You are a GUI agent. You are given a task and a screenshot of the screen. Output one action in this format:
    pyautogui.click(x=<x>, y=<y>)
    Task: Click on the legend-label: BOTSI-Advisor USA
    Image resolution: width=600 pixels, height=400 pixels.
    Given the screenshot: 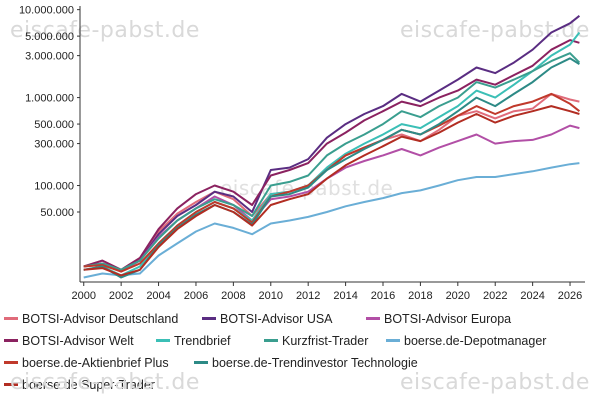 What is the action you would take?
    pyautogui.click(x=276, y=319)
    